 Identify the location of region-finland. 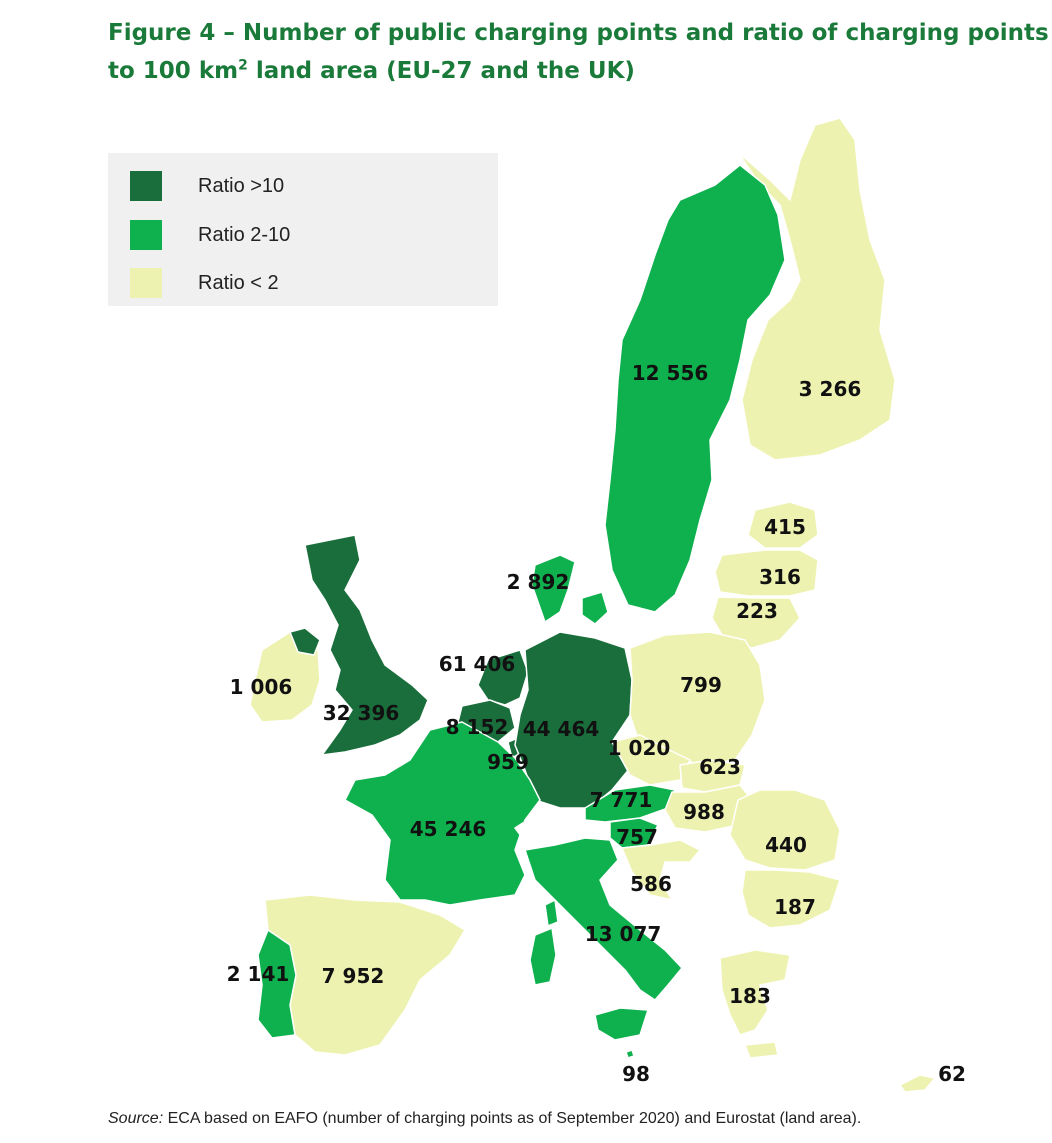
(816, 289).